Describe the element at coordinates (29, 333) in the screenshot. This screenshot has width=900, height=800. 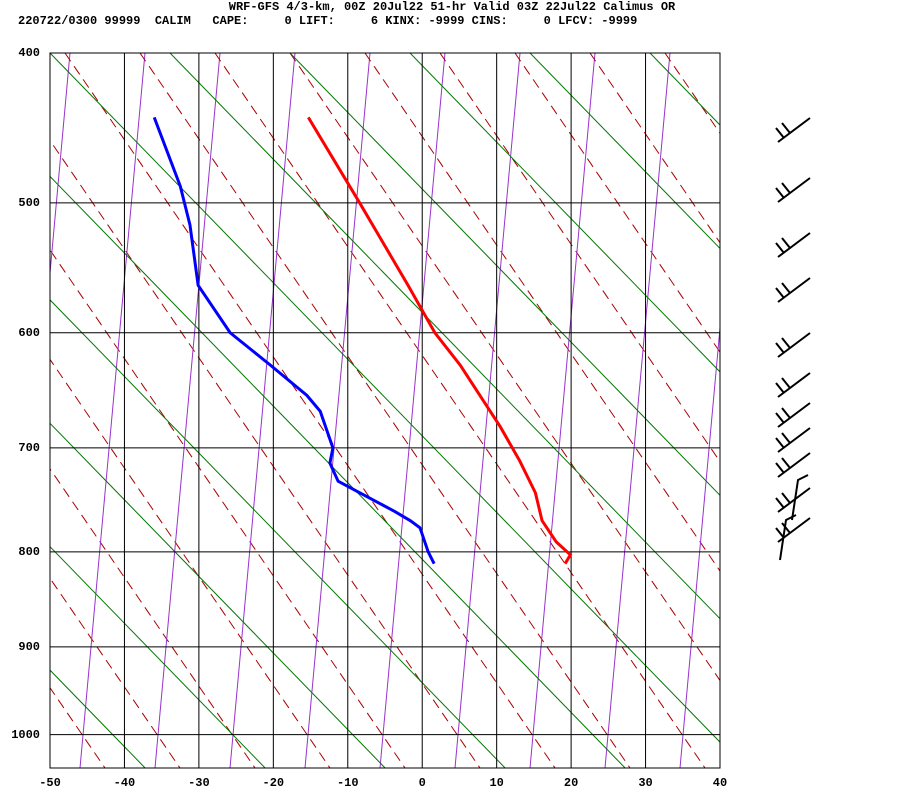
I see `y-tick-label: 600` at that location.